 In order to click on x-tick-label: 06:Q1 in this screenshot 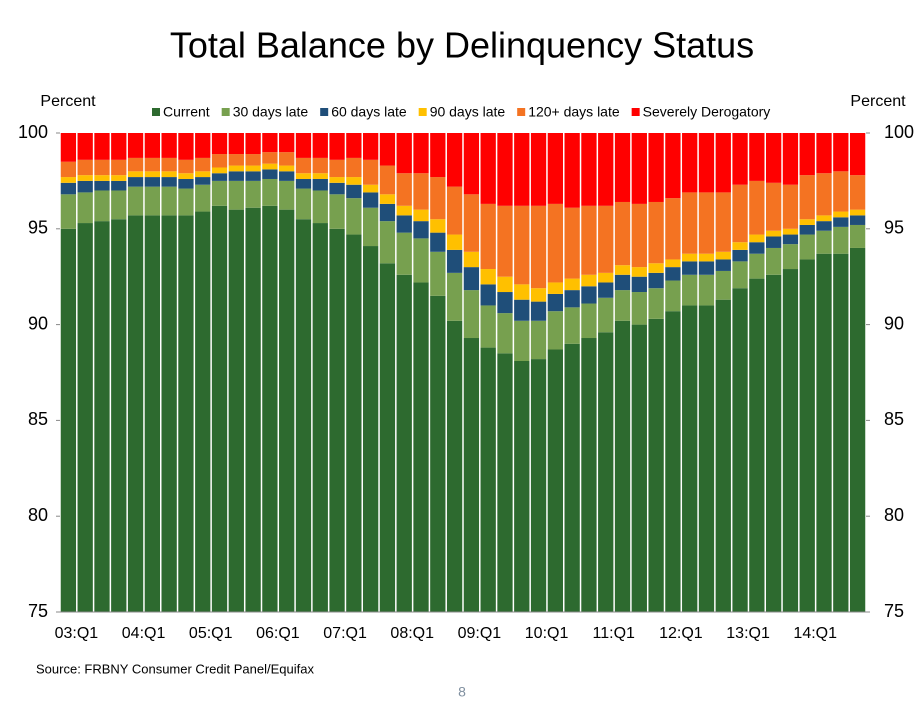, I will do `click(278, 633)`.